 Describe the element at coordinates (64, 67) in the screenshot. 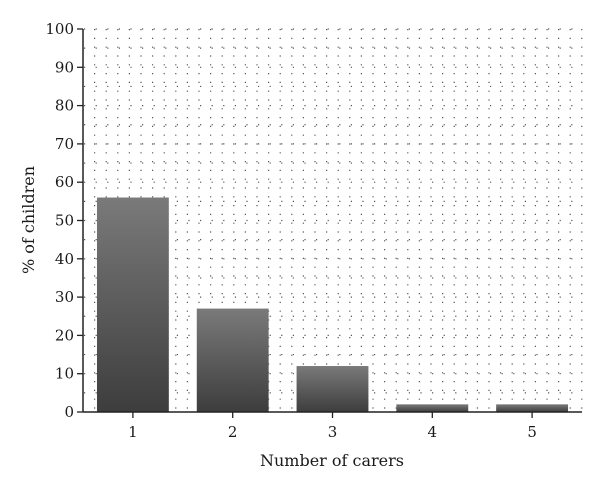

I see `y-tick-label: 90` at that location.